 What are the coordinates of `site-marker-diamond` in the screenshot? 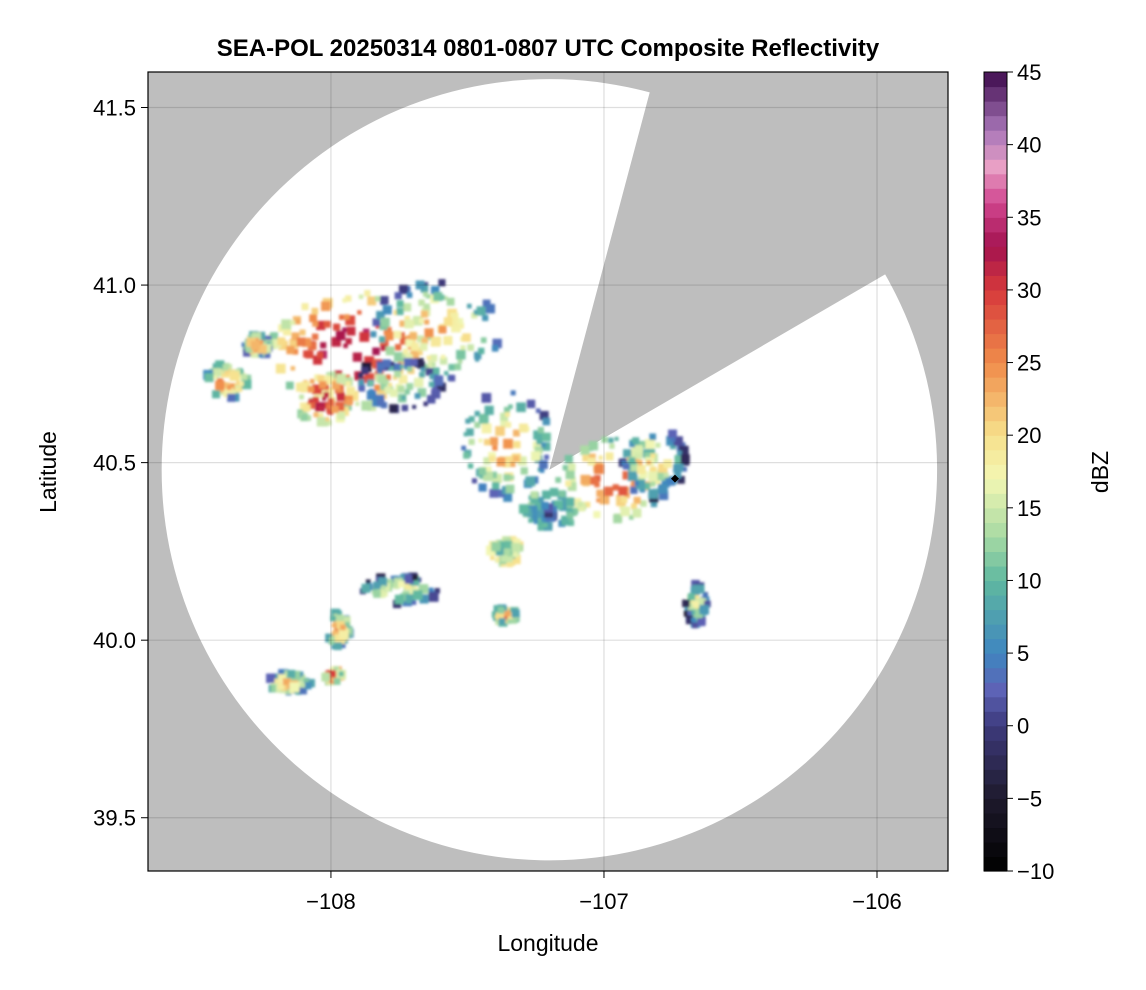 It's located at (674, 478).